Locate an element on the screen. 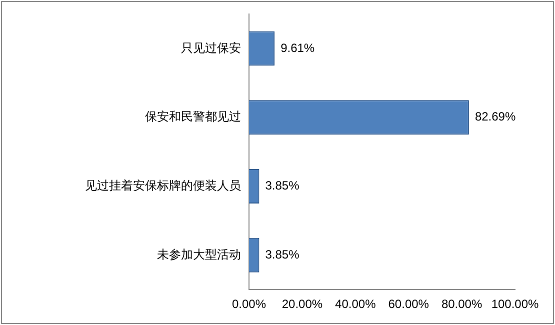 The height and width of the screenshot is (325, 555). x-tick-label: 40.00% is located at coordinates (355, 304).